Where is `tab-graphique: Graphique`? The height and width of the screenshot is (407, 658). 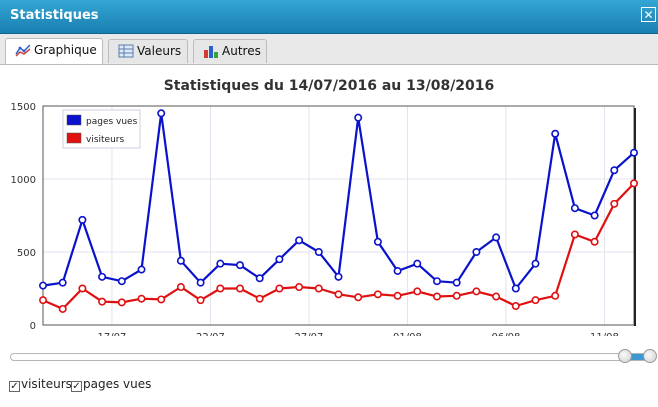 tab-graphique: Graphique is located at coordinates (54, 51).